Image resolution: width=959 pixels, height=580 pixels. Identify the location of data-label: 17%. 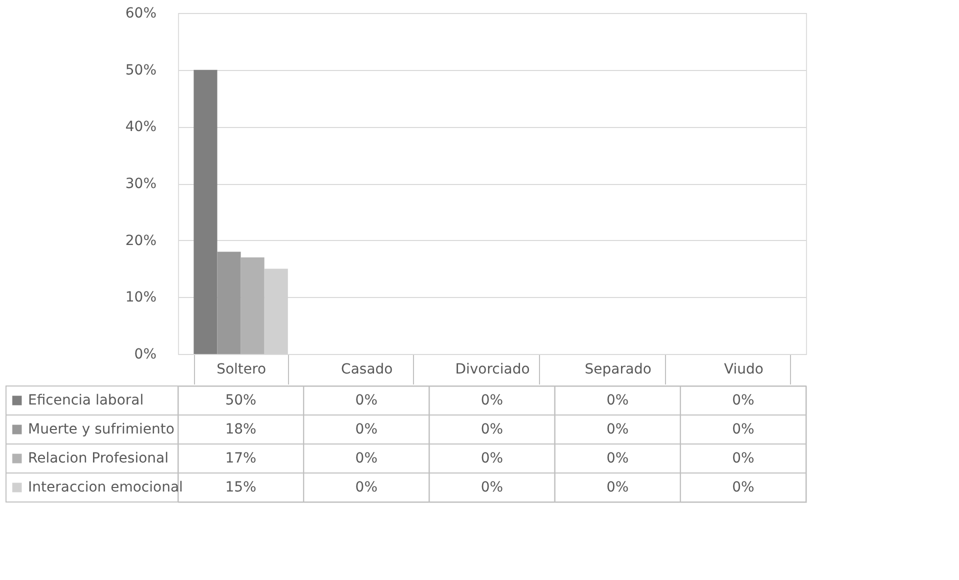
(240, 458).